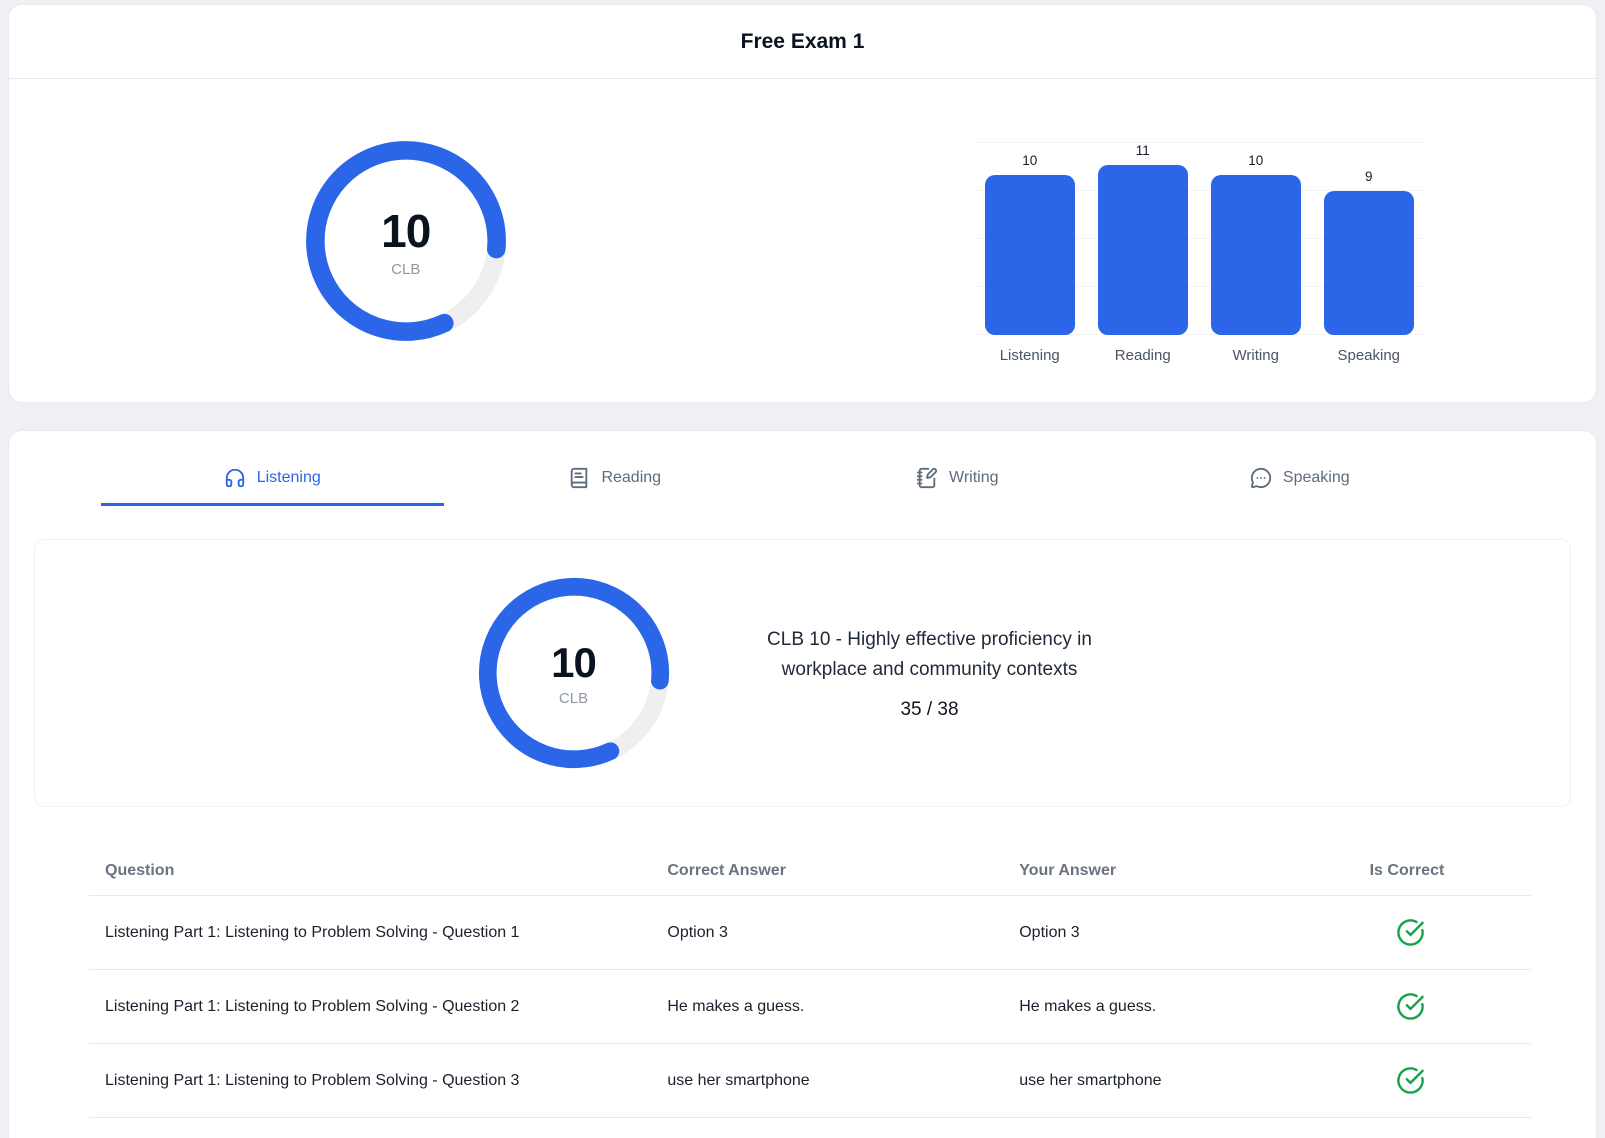 The width and height of the screenshot is (1605, 1138). I want to click on column-header-correct-answer: Correct Answer, so click(827, 871).